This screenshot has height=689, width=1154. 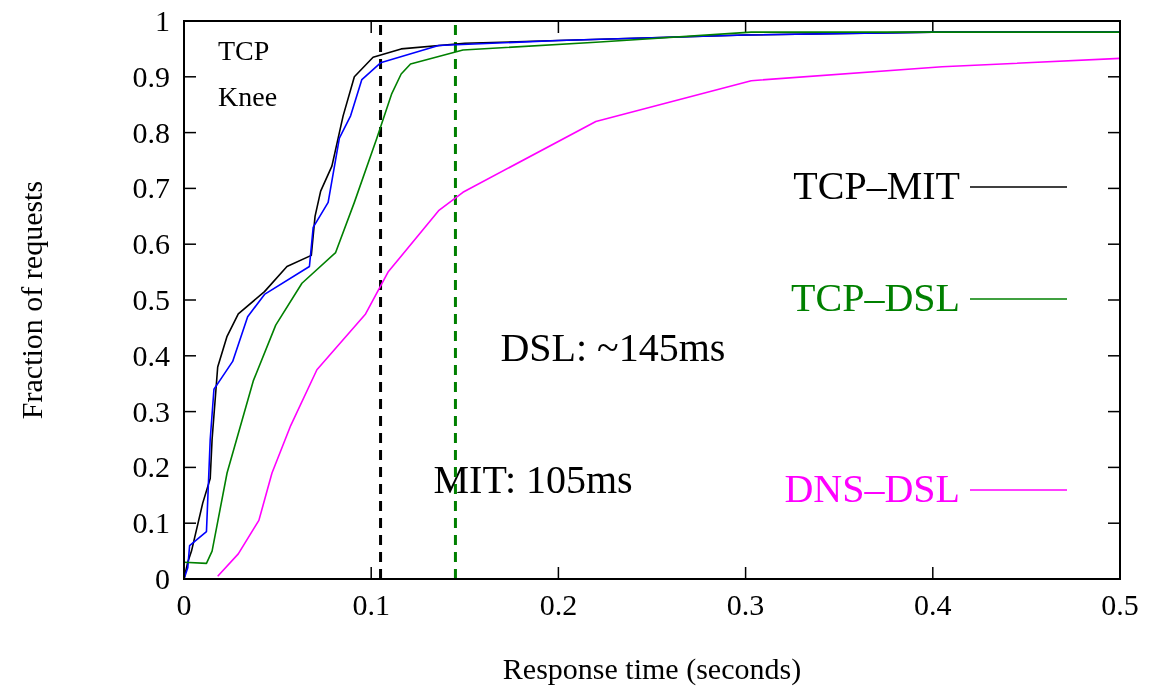 I want to click on y-tick-label: 0.2, so click(x=151, y=467).